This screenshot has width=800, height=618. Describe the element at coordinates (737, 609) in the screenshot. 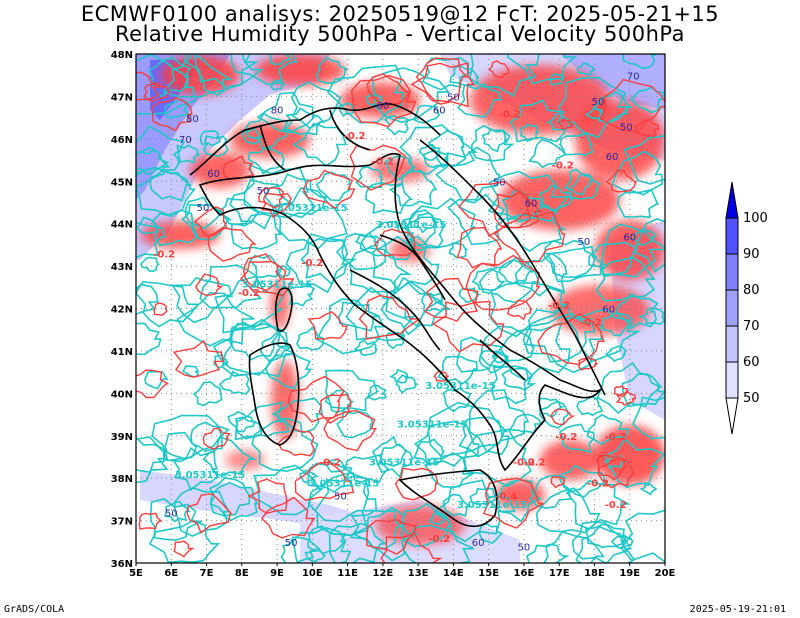

I see `footer-right: 2025-05-19-21:01` at that location.